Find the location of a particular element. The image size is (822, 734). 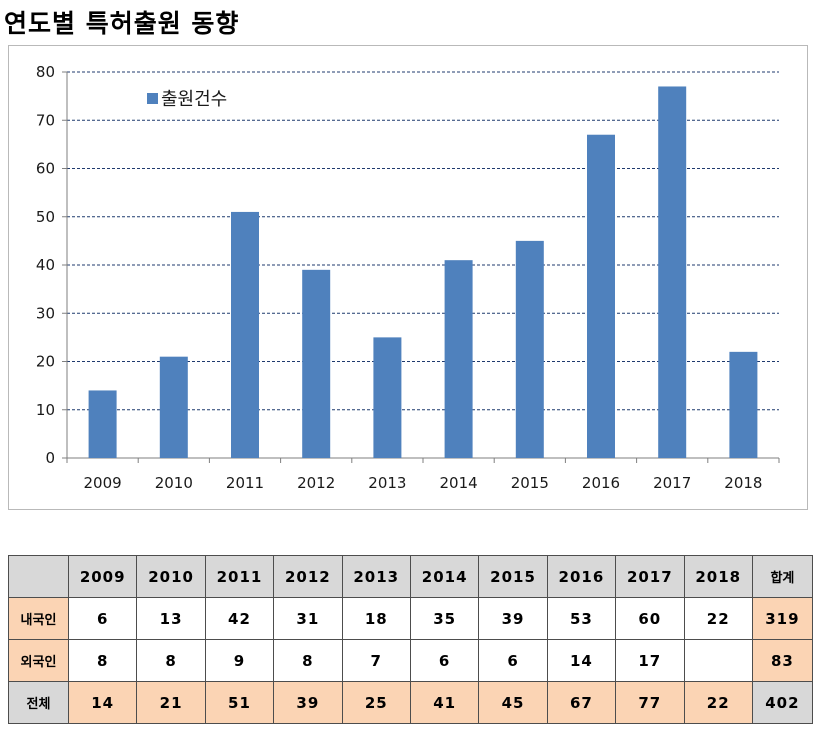

y-tick-label: 80 is located at coordinates (45, 72).